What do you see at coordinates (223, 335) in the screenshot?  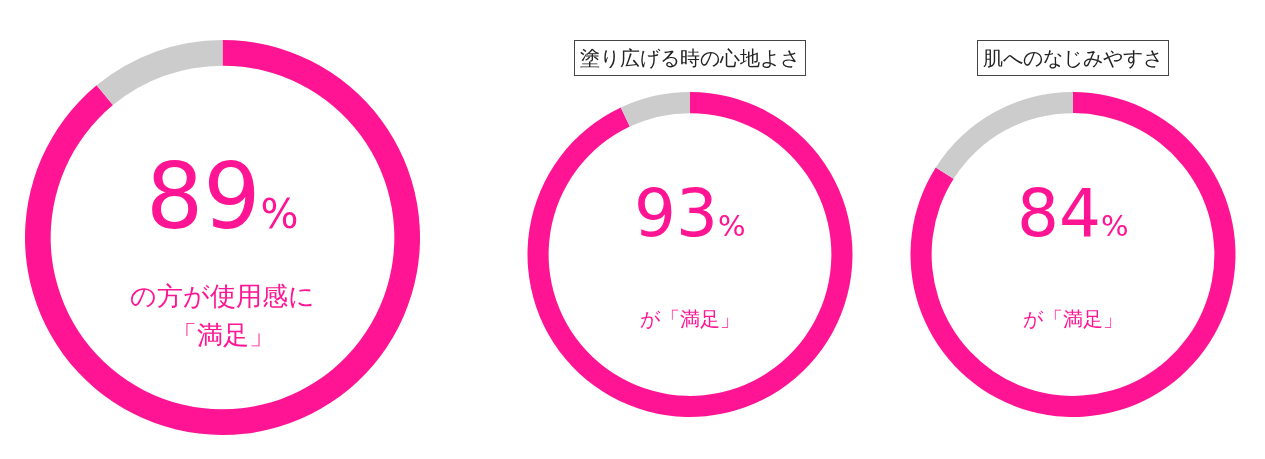 I see `text: 「満足」` at bounding box center [223, 335].